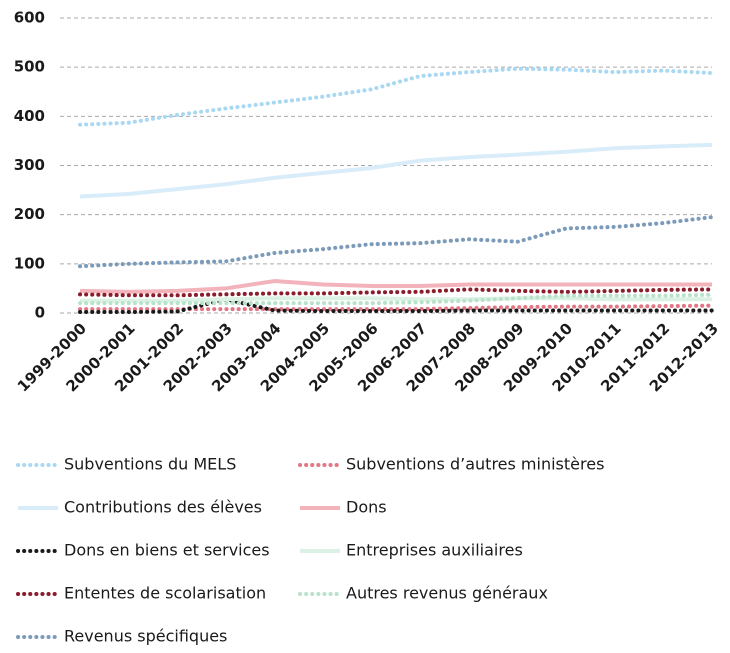 Image resolution: width=730 pixels, height=653 pixels. I want to click on y-tick-label: 500, so click(29, 67).